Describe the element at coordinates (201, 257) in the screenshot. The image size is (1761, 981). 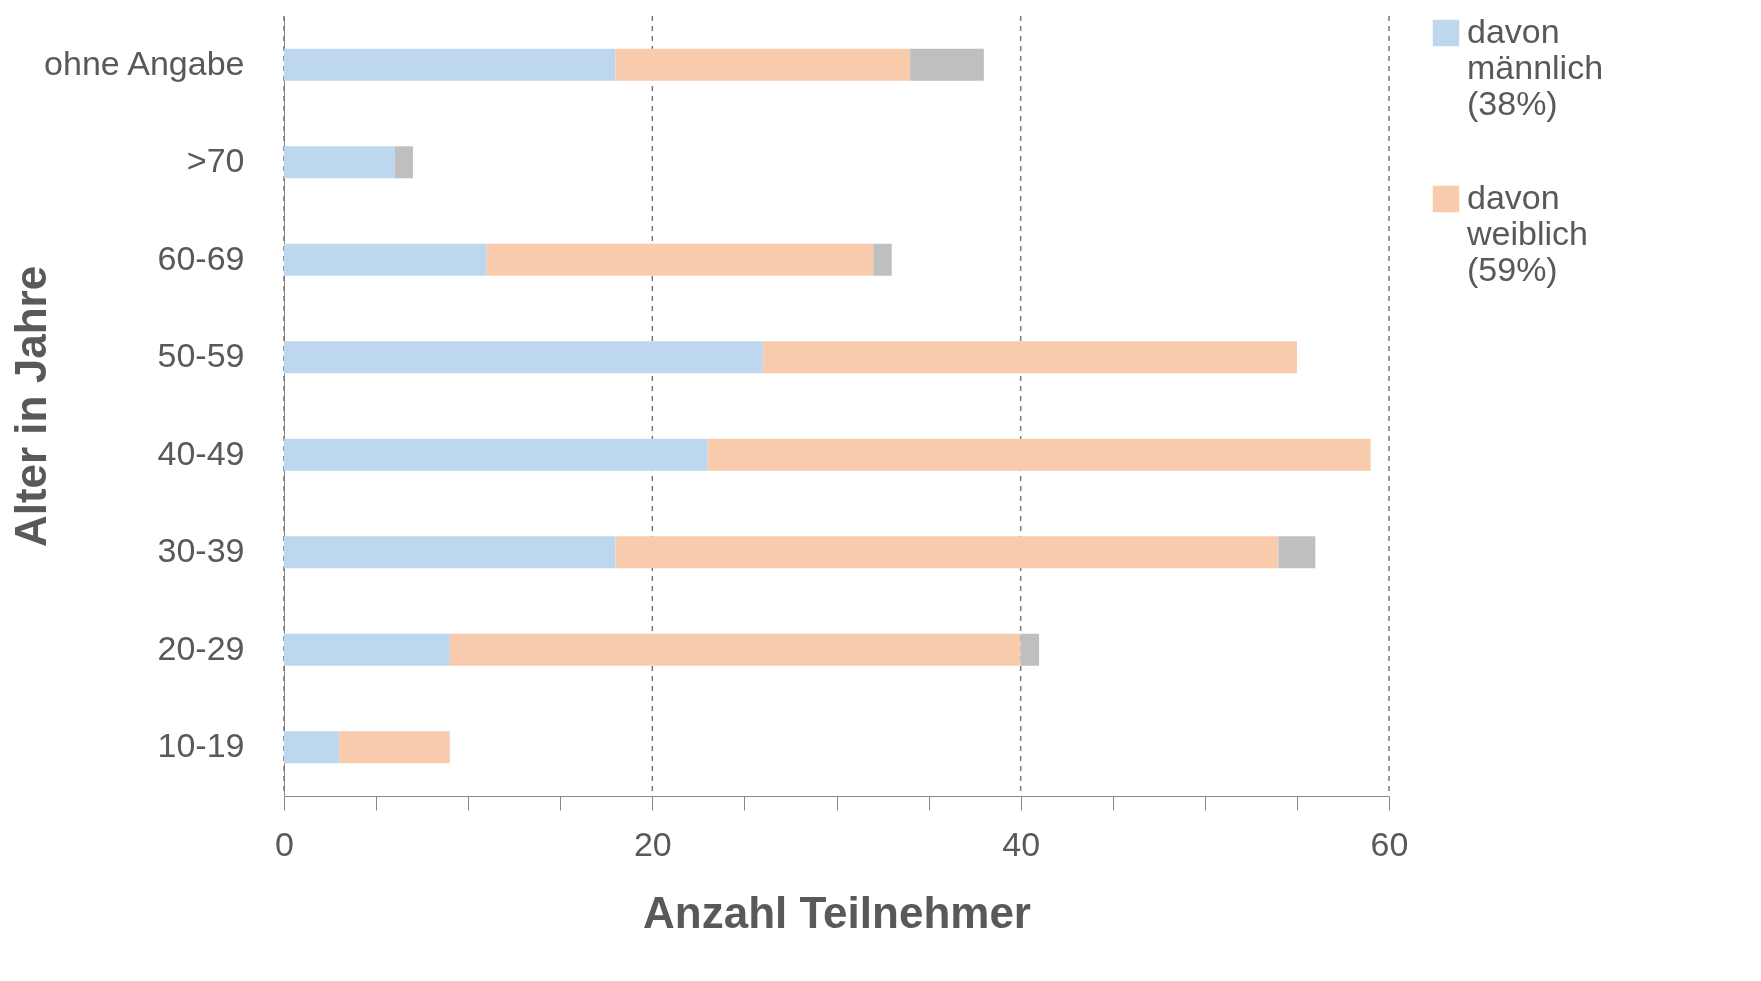
I see `y-tick-label: 60-69` at that location.